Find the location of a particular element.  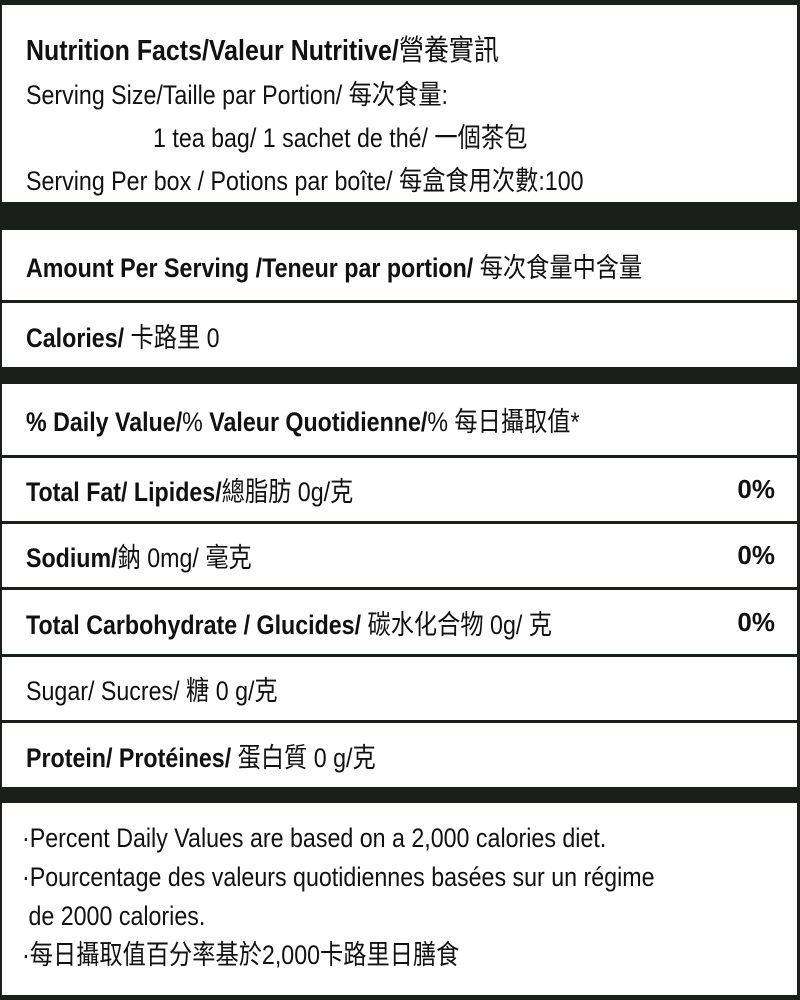

nutrient-amount: 碳水化合物 0g/ 克 is located at coordinates (456, 624).